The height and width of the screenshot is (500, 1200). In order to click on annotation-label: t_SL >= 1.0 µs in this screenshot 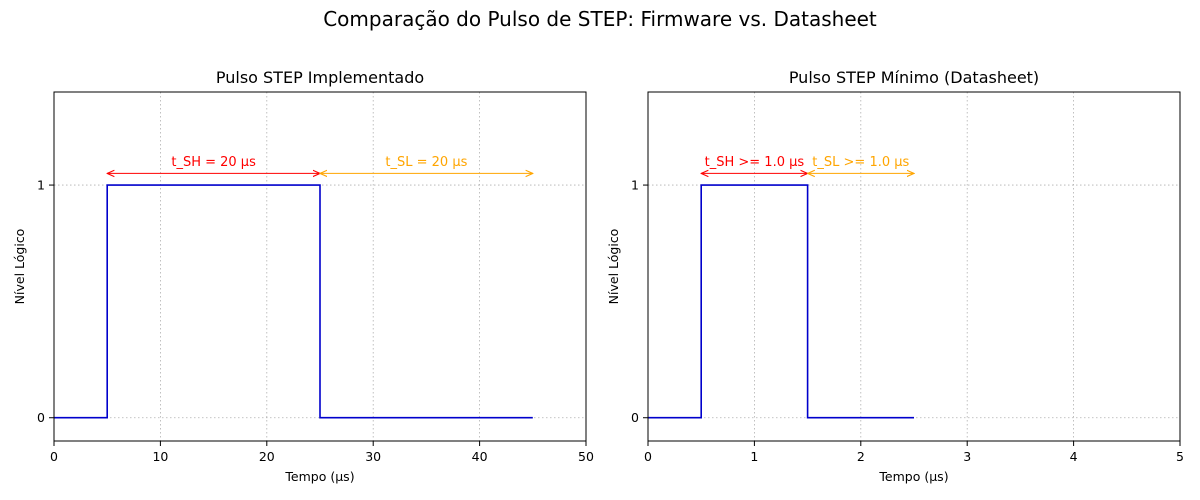, I will do `click(860, 162)`.